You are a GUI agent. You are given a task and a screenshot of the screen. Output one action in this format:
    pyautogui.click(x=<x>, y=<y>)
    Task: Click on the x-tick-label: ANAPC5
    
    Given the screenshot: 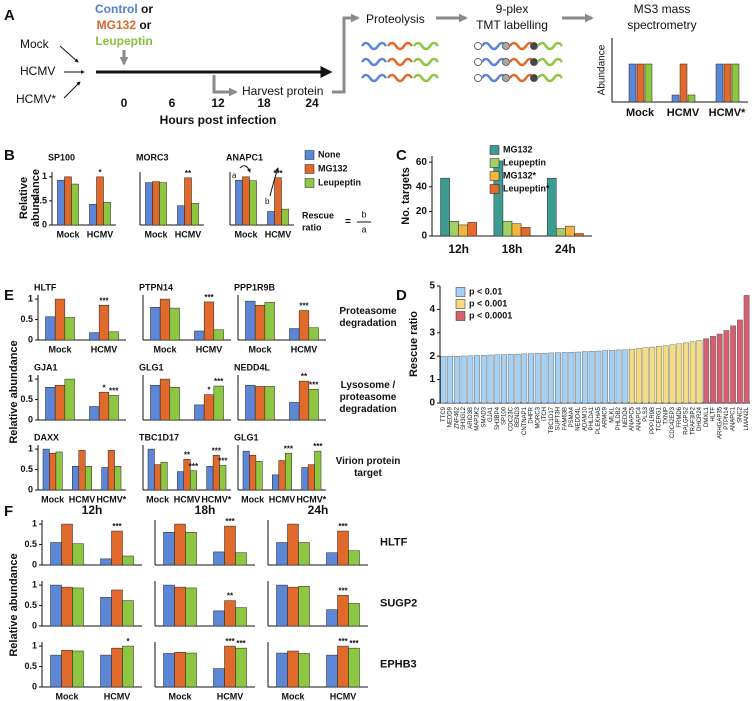 What is the action you would take?
    pyautogui.click(x=633, y=418)
    